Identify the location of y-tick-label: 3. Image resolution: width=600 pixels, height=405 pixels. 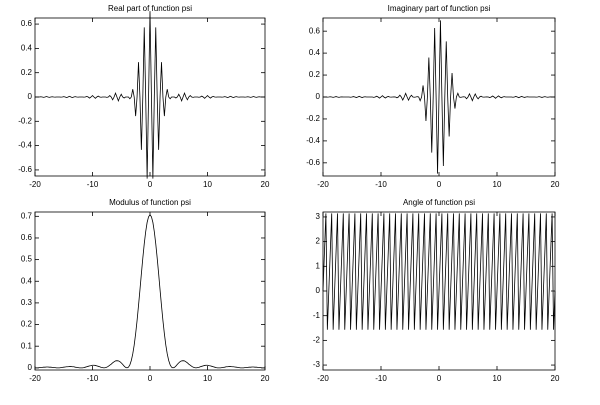
(318, 216).